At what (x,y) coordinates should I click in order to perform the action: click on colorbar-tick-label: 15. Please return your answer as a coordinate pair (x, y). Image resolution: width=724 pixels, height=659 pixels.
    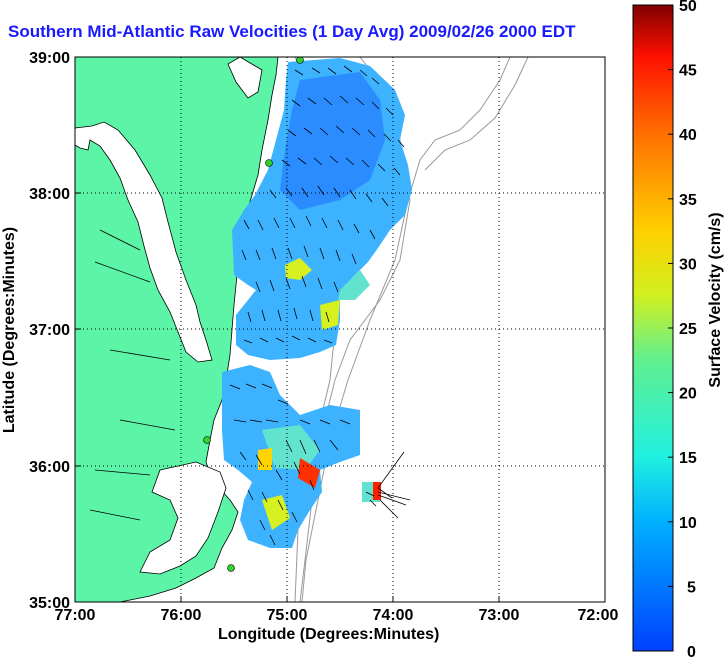
    Looking at the image, I should click on (688, 458).